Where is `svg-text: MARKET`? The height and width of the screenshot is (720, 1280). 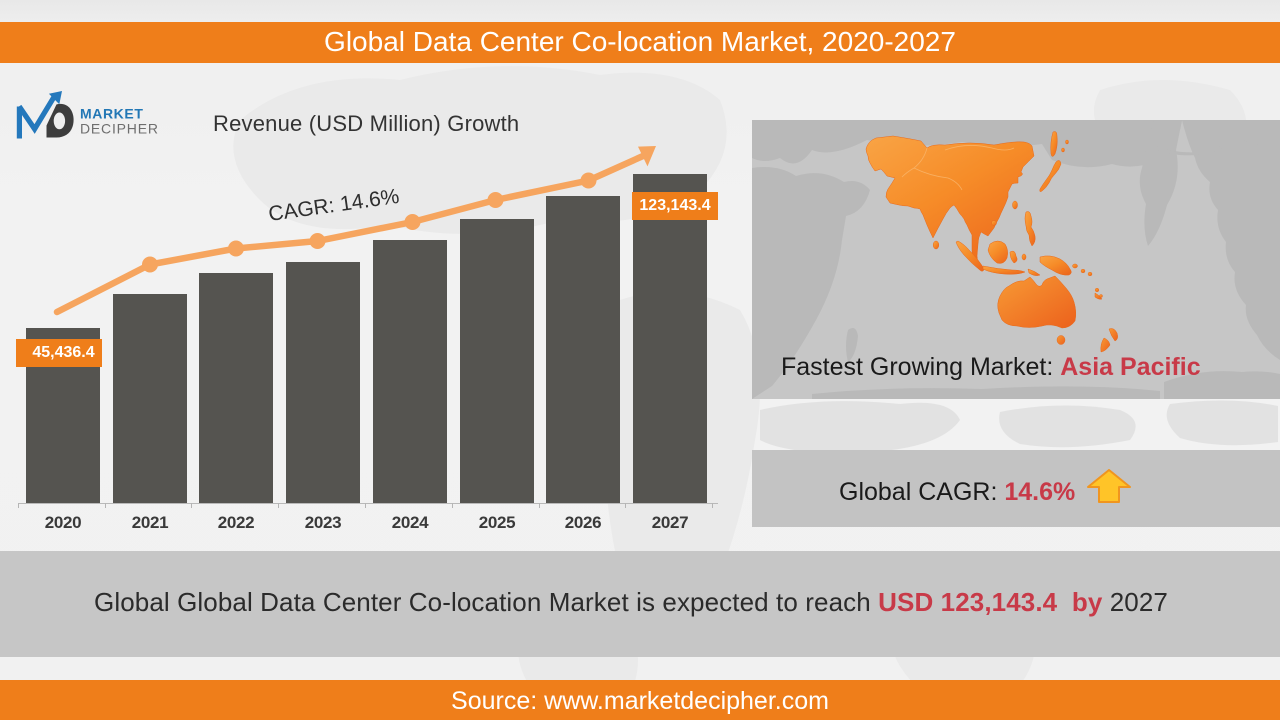 svg-text: MARKET is located at coordinates (111, 113).